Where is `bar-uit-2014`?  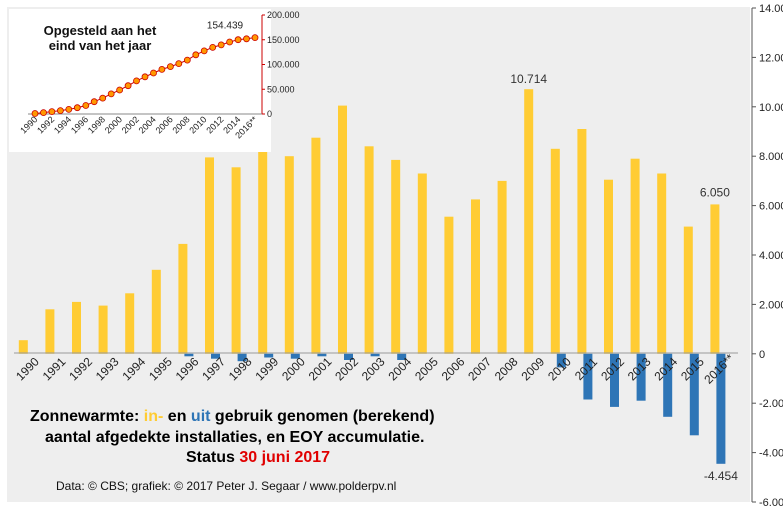
bar-uit-2014 is located at coordinates (668, 385).